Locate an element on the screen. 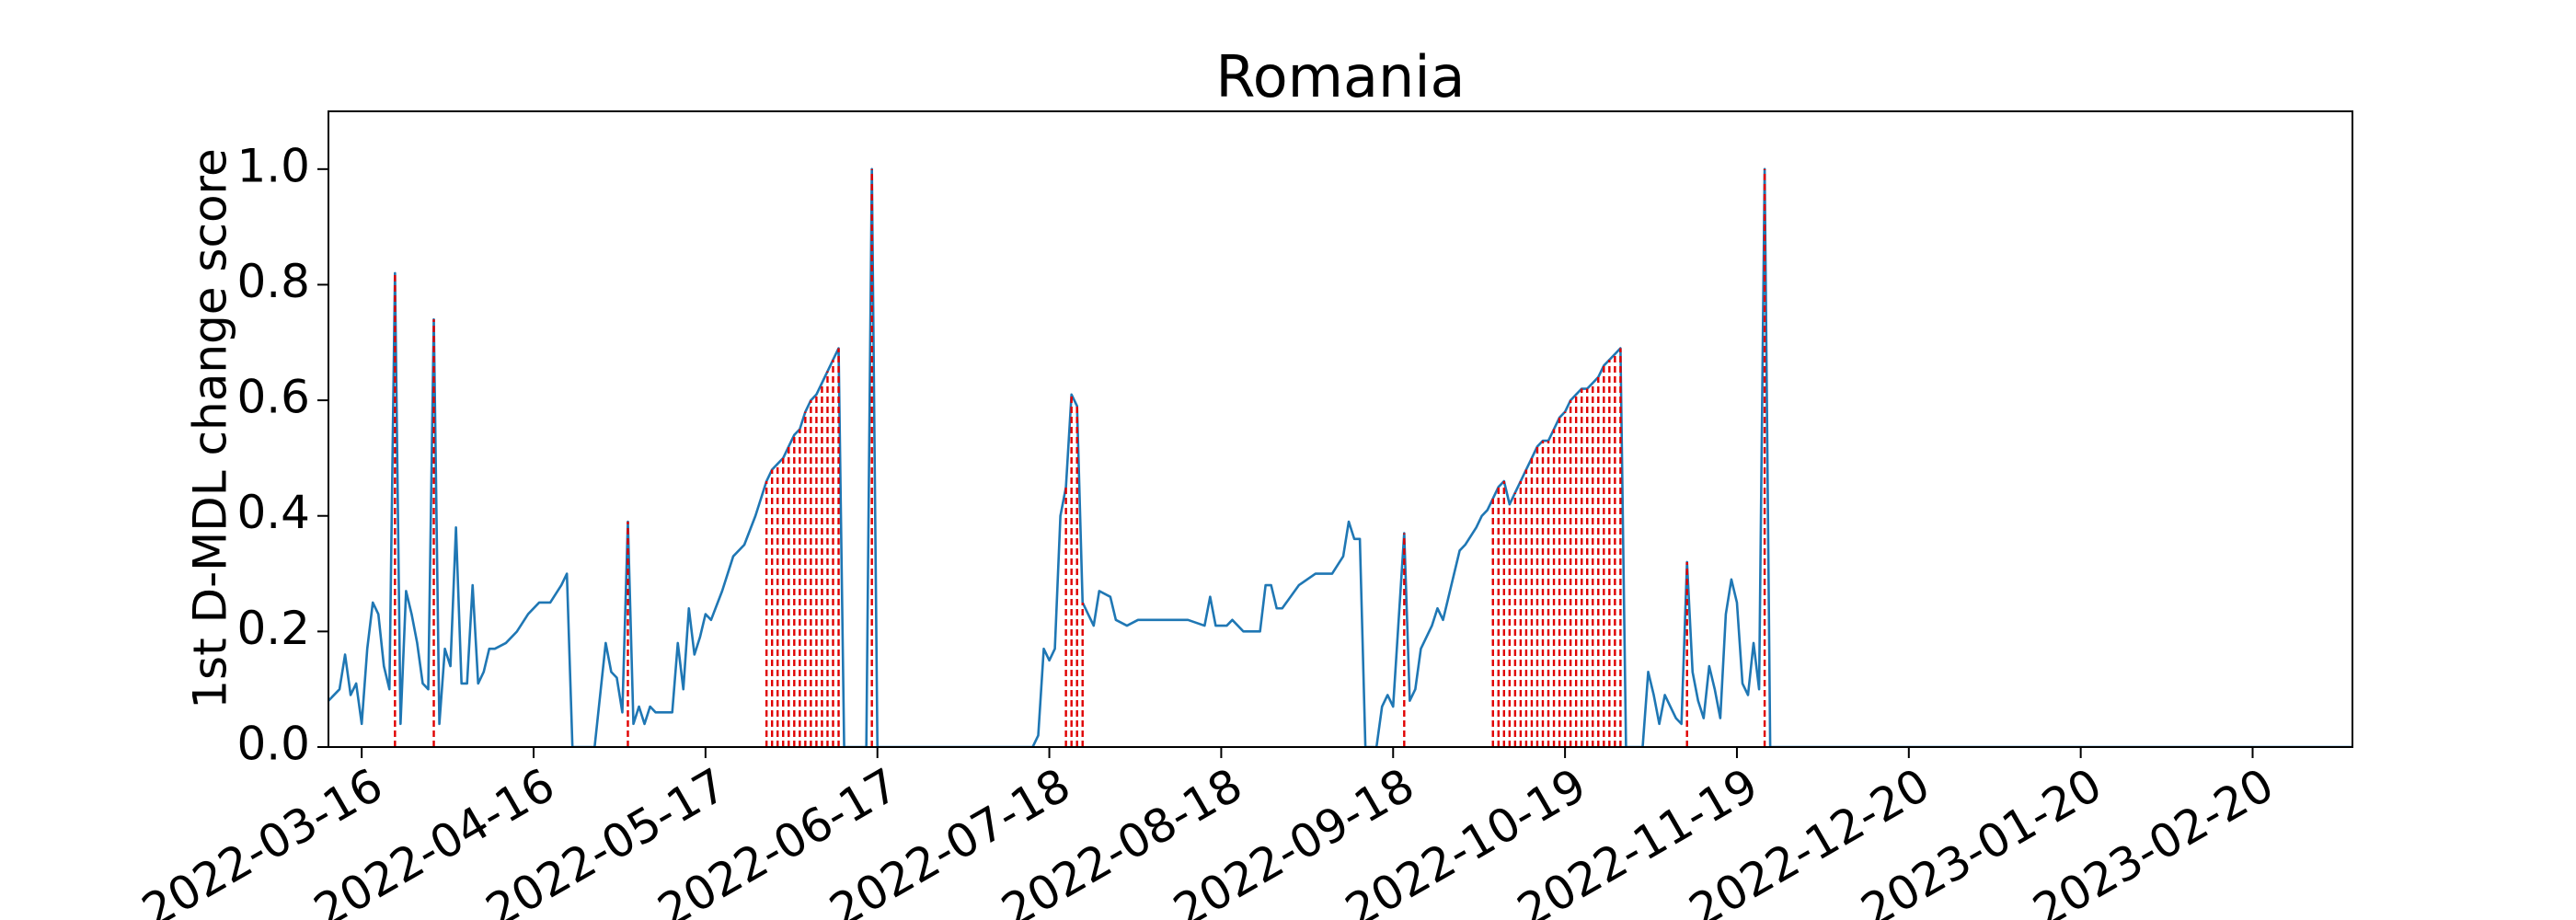 The height and width of the screenshot is (920, 2576). y-axis-label: 1st D-MDL change score is located at coordinates (210, 428).